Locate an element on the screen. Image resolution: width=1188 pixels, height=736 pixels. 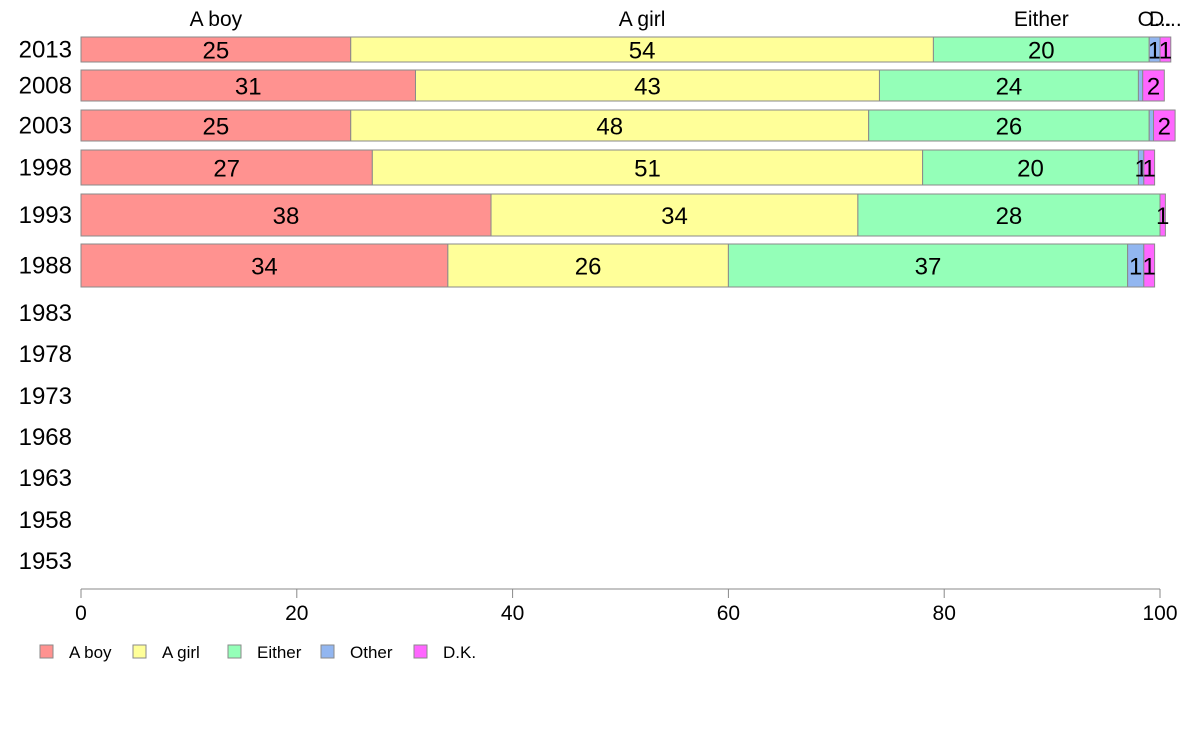
x-tick-label-100: 100 is located at coordinates (1159, 613).